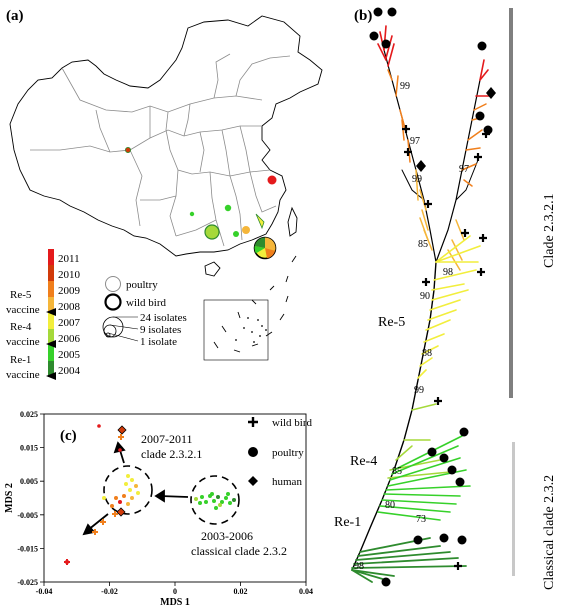 The width and height of the screenshot is (567, 609). What do you see at coordinates (20, 360) in the screenshot?
I see `re1-label: Re-1` at bounding box center [20, 360].